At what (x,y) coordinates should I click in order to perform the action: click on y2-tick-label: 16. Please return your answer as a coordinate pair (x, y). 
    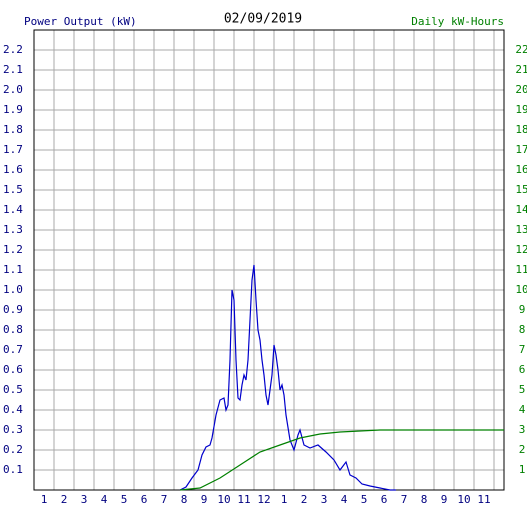
    Looking at the image, I should click on (521, 169).